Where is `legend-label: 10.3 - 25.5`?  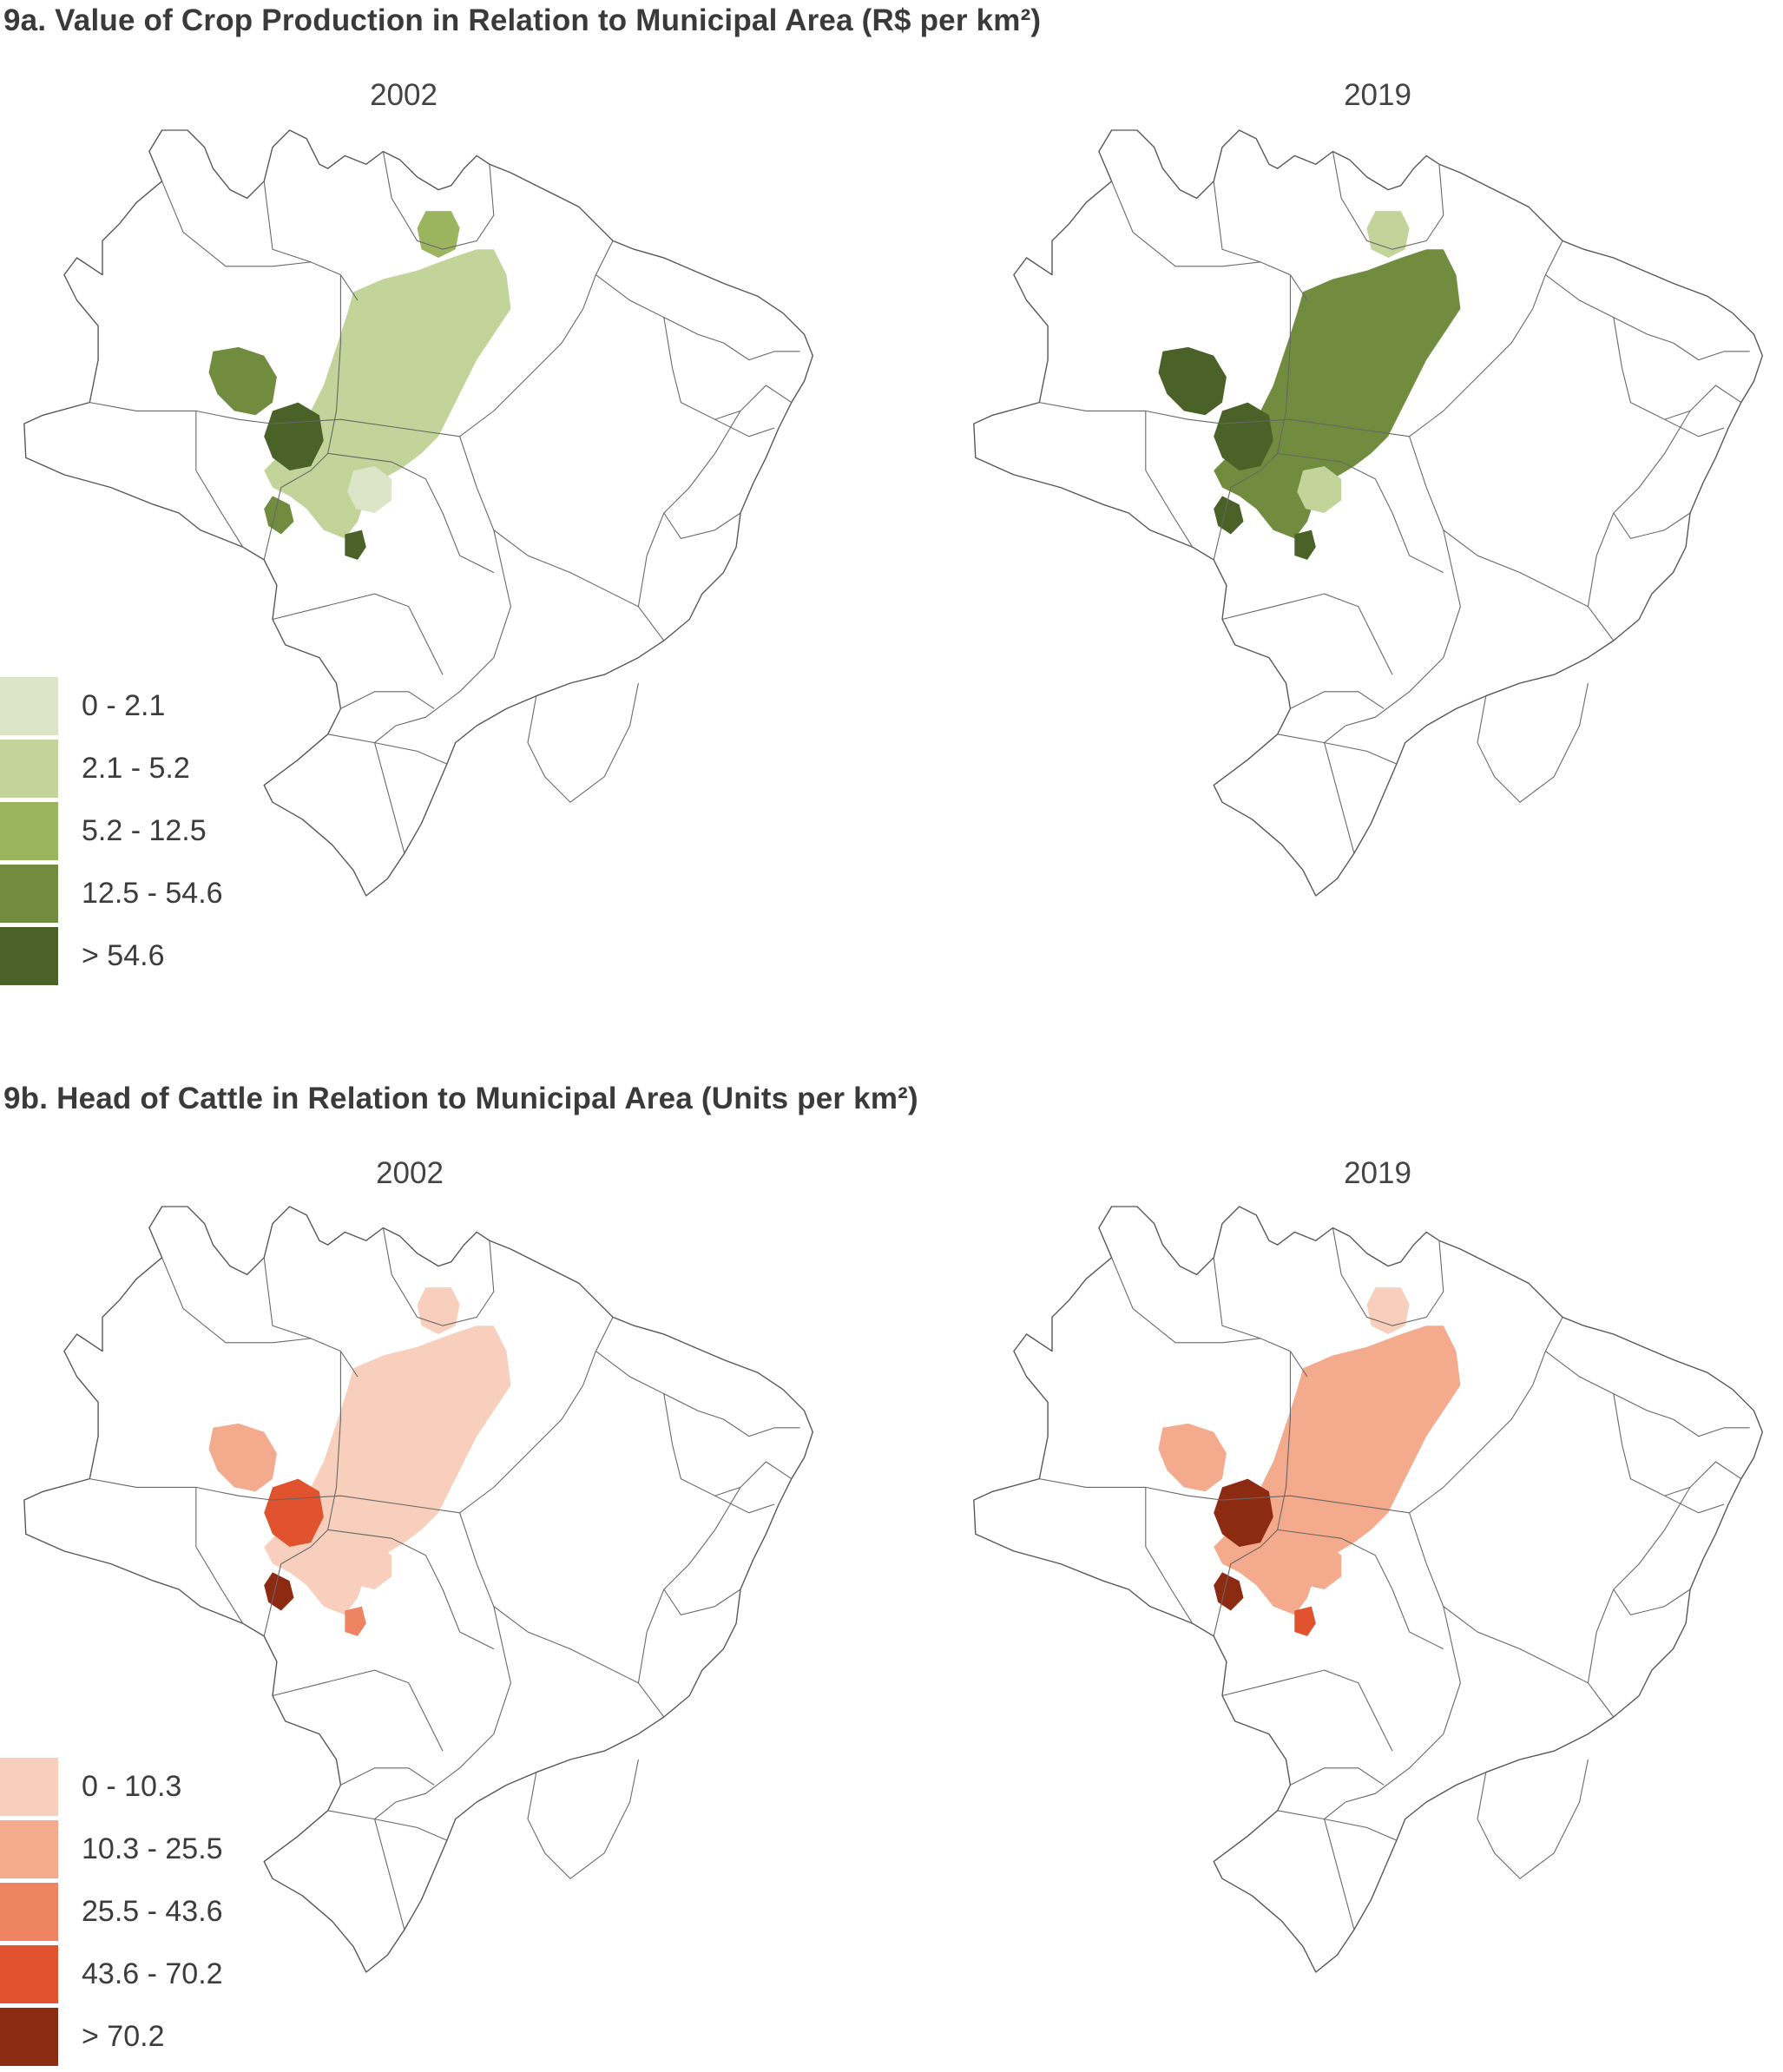
legend-label: 10.3 - 25.5 is located at coordinates (152, 1848).